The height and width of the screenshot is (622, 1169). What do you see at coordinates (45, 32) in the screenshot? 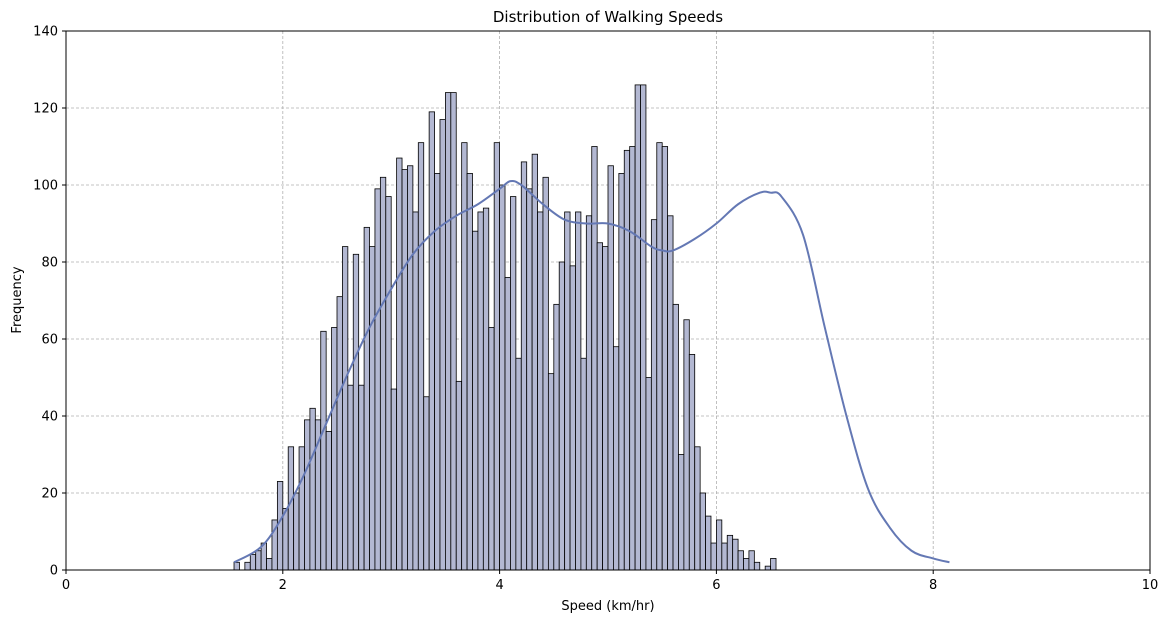
I see `y-tick-label: 140` at bounding box center [45, 32].